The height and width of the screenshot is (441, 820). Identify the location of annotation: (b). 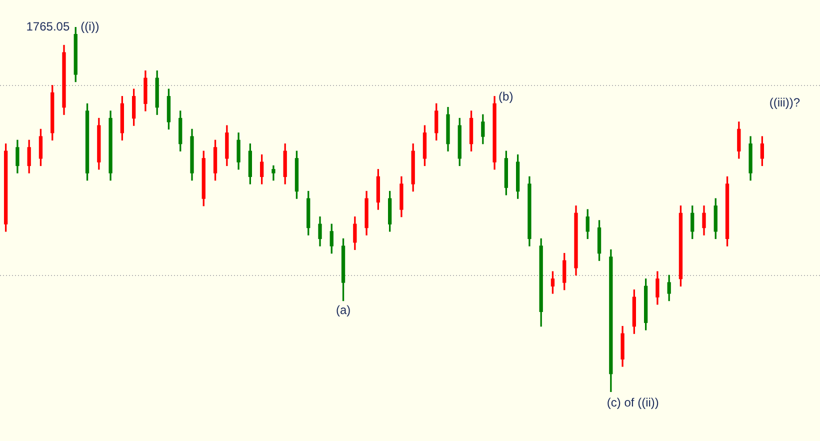
(506, 96).